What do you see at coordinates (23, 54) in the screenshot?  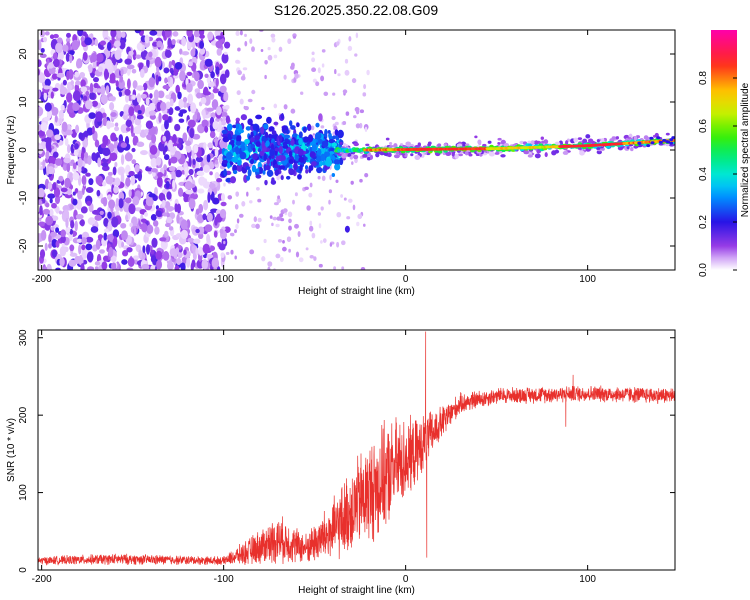 I see `y-tick-label: 20` at bounding box center [23, 54].